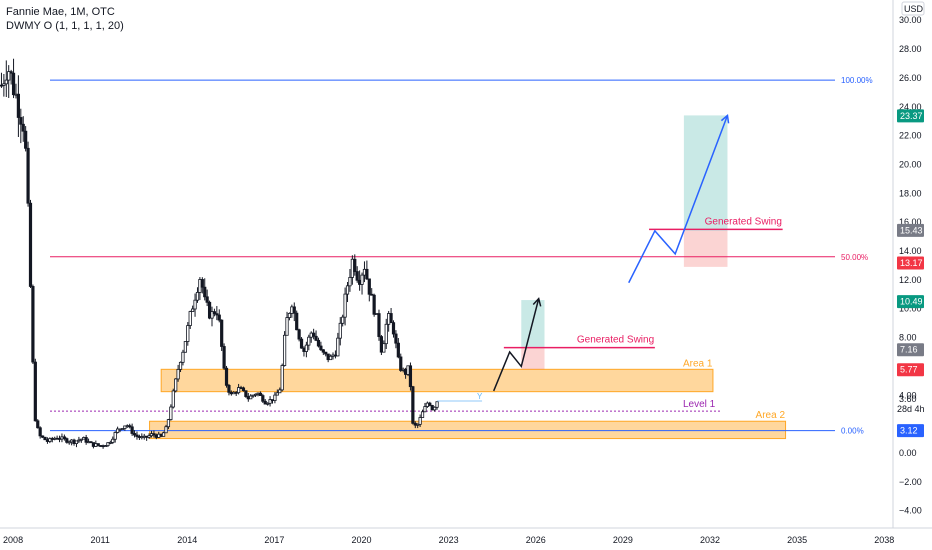  Describe the element at coordinates (743, 221) in the screenshot. I see `swing-label-2: Generated Swing` at that location.